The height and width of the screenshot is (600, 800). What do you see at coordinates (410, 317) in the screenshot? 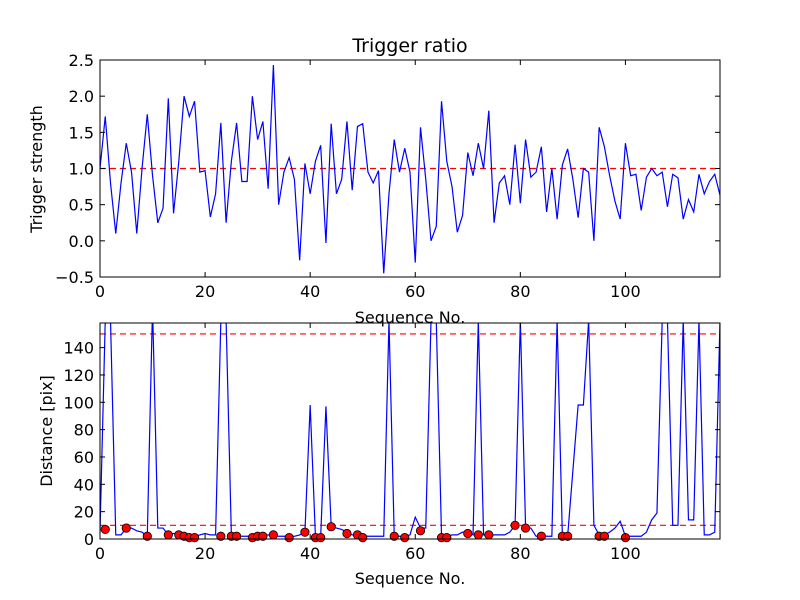
I see `top-x-axis-label: Sequence No.` at bounding box center [410, 317].